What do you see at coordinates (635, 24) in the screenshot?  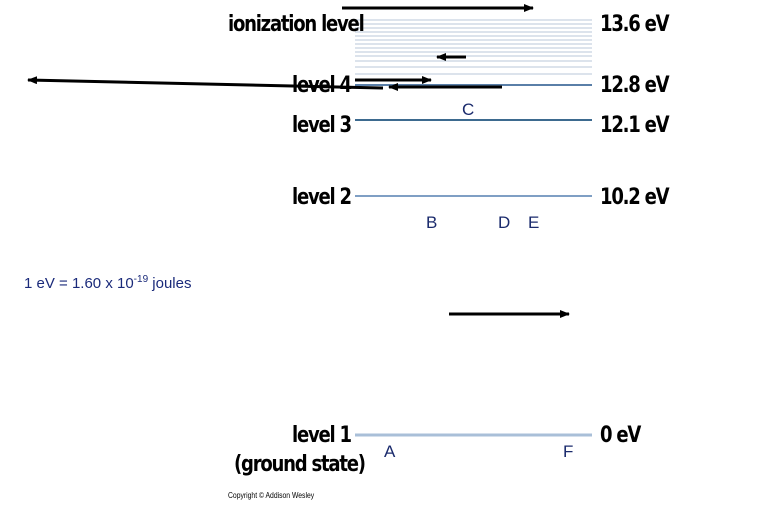 I see `ionization-energy: 13.6 eV` at bounding box center [635, 24].